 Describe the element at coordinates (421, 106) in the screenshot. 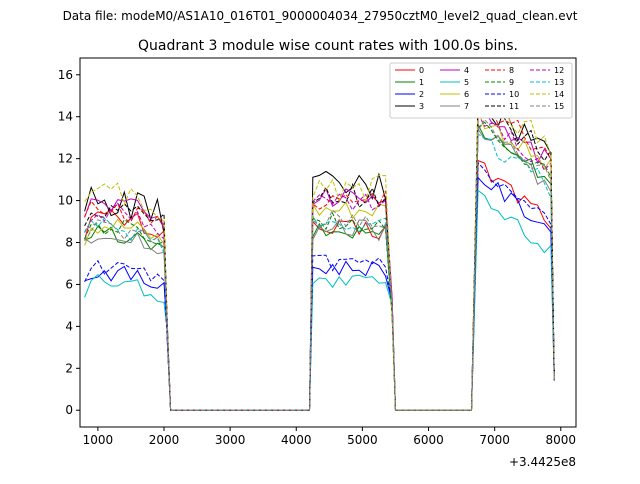

I see `legend-label-3: 3` at that location.